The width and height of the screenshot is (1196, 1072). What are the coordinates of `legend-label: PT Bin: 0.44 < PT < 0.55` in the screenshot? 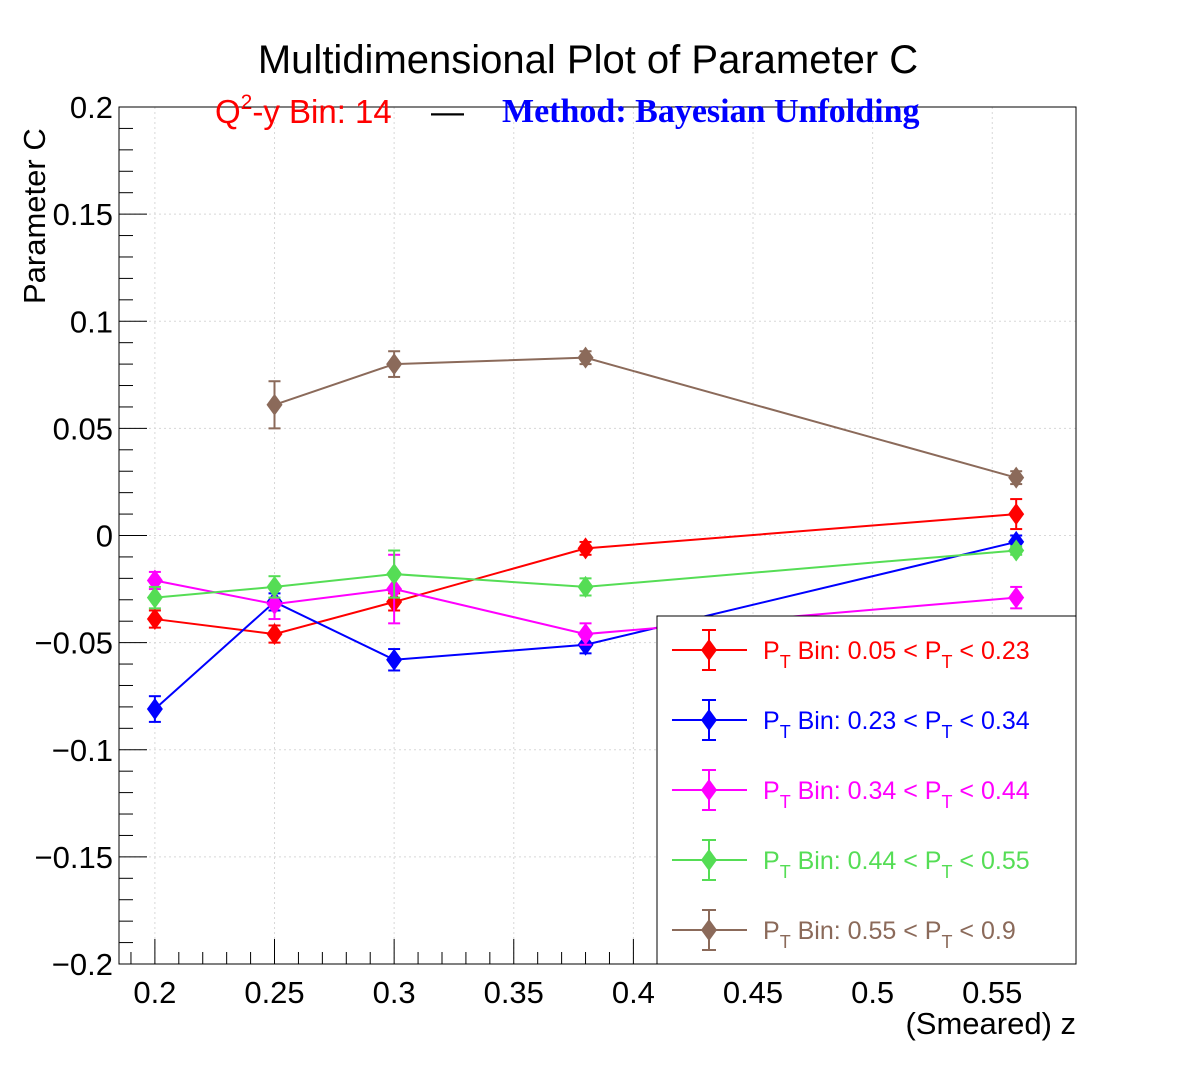 It's located at (896, 864).